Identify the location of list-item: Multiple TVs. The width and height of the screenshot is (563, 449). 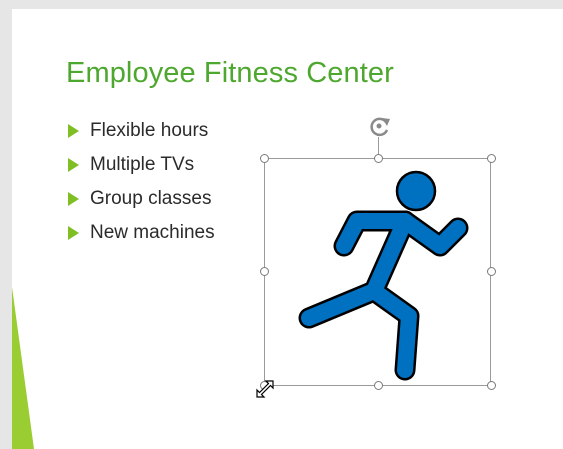
(140, 170).